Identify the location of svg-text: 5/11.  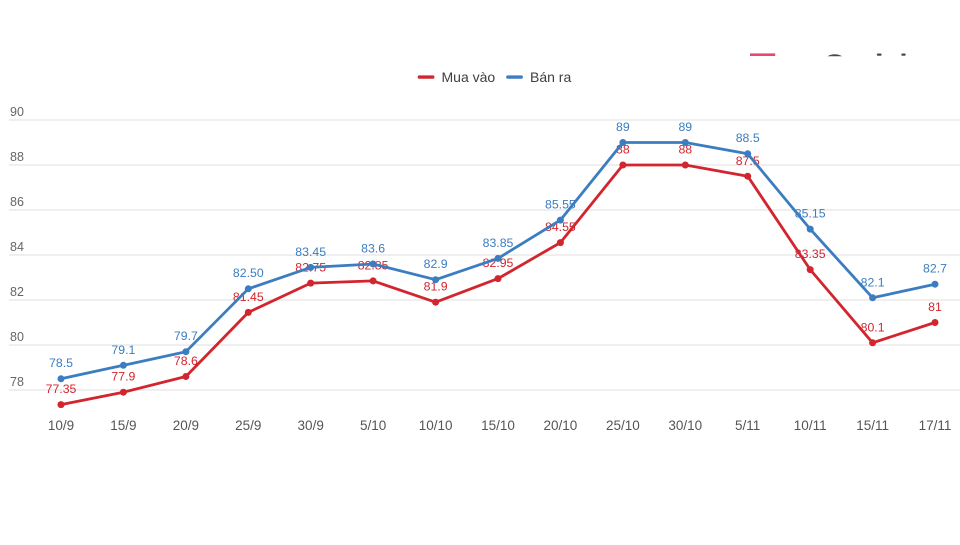
(747, 425).